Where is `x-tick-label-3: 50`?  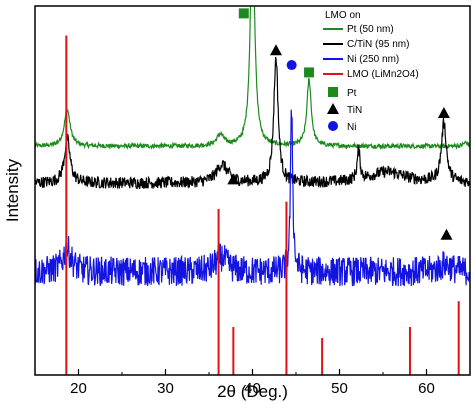
x-tick-label-3: 50 is located at coordinates (339, 388).